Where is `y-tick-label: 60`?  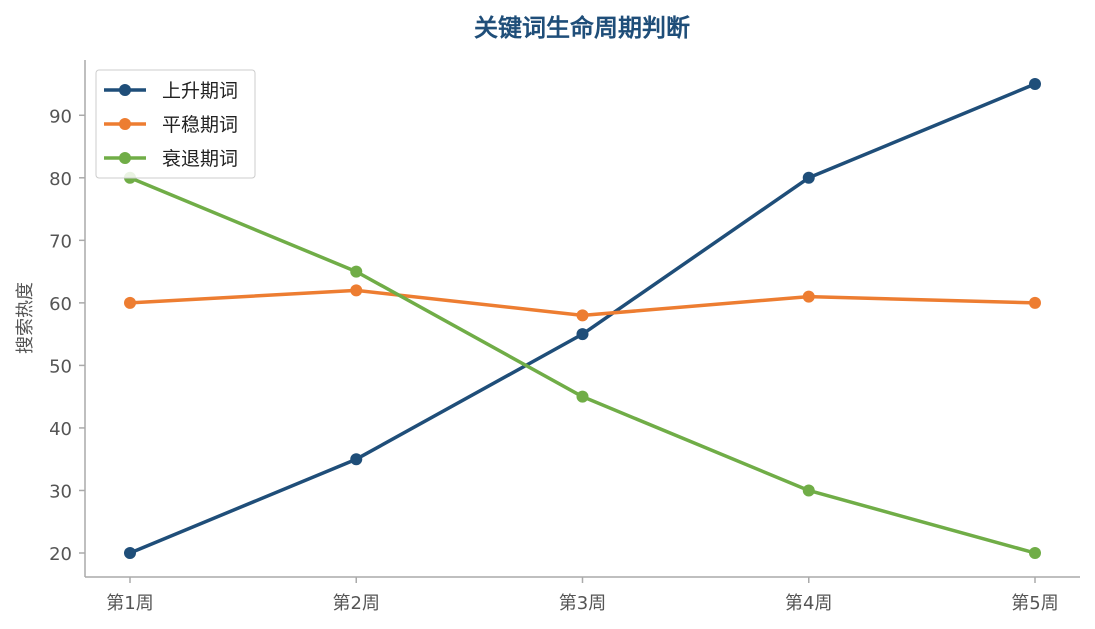
y-tick-label: 60 is located at coordinates (60, 304).